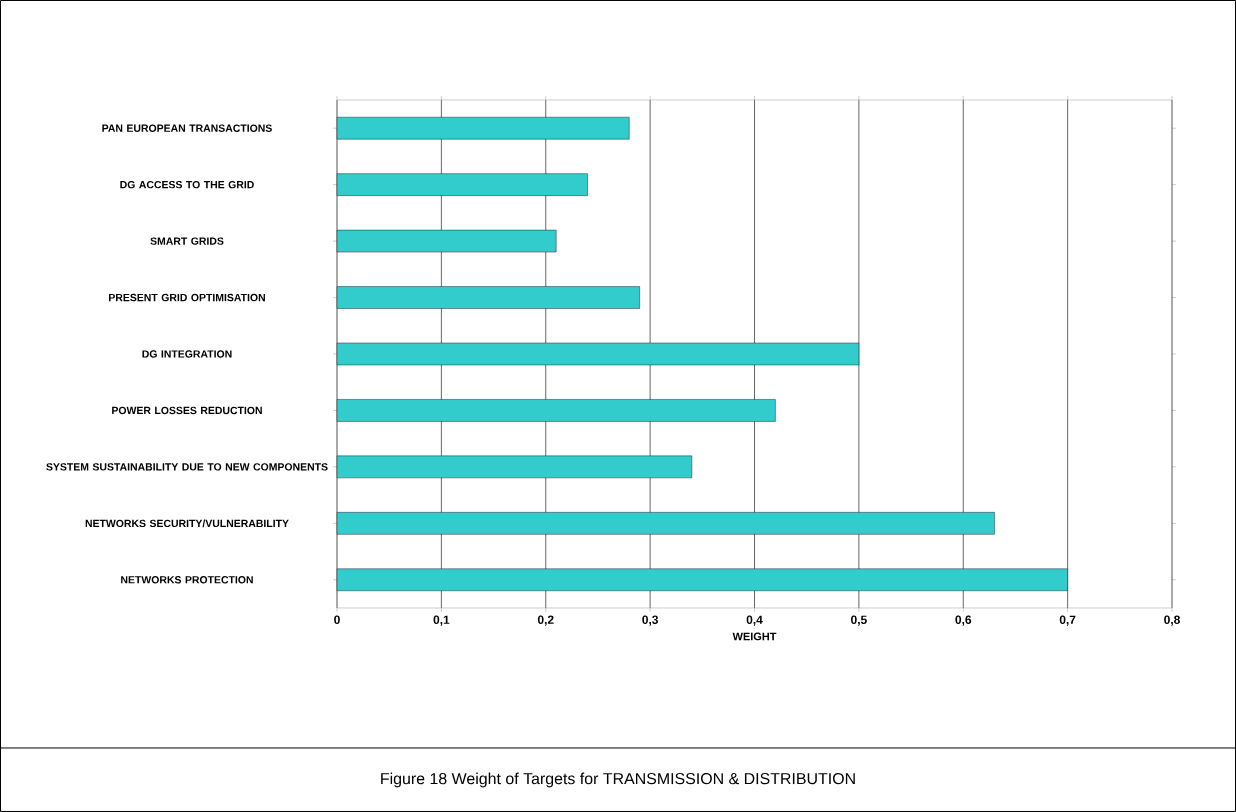 Image resolution: width=1236 pixels, height=812 pixels. What do you see at coordinates (859, 620) in the screenshot?
I see `x-tick-label: 0,5` at bounding box center [859, 620].